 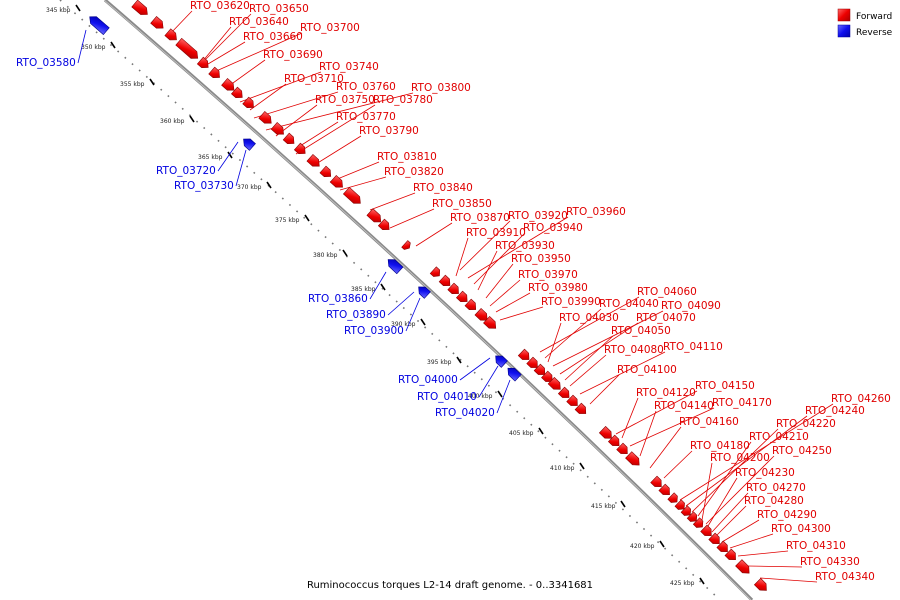 I want to click on scale-tick: 360 kbp, so click(x=177, y=120).